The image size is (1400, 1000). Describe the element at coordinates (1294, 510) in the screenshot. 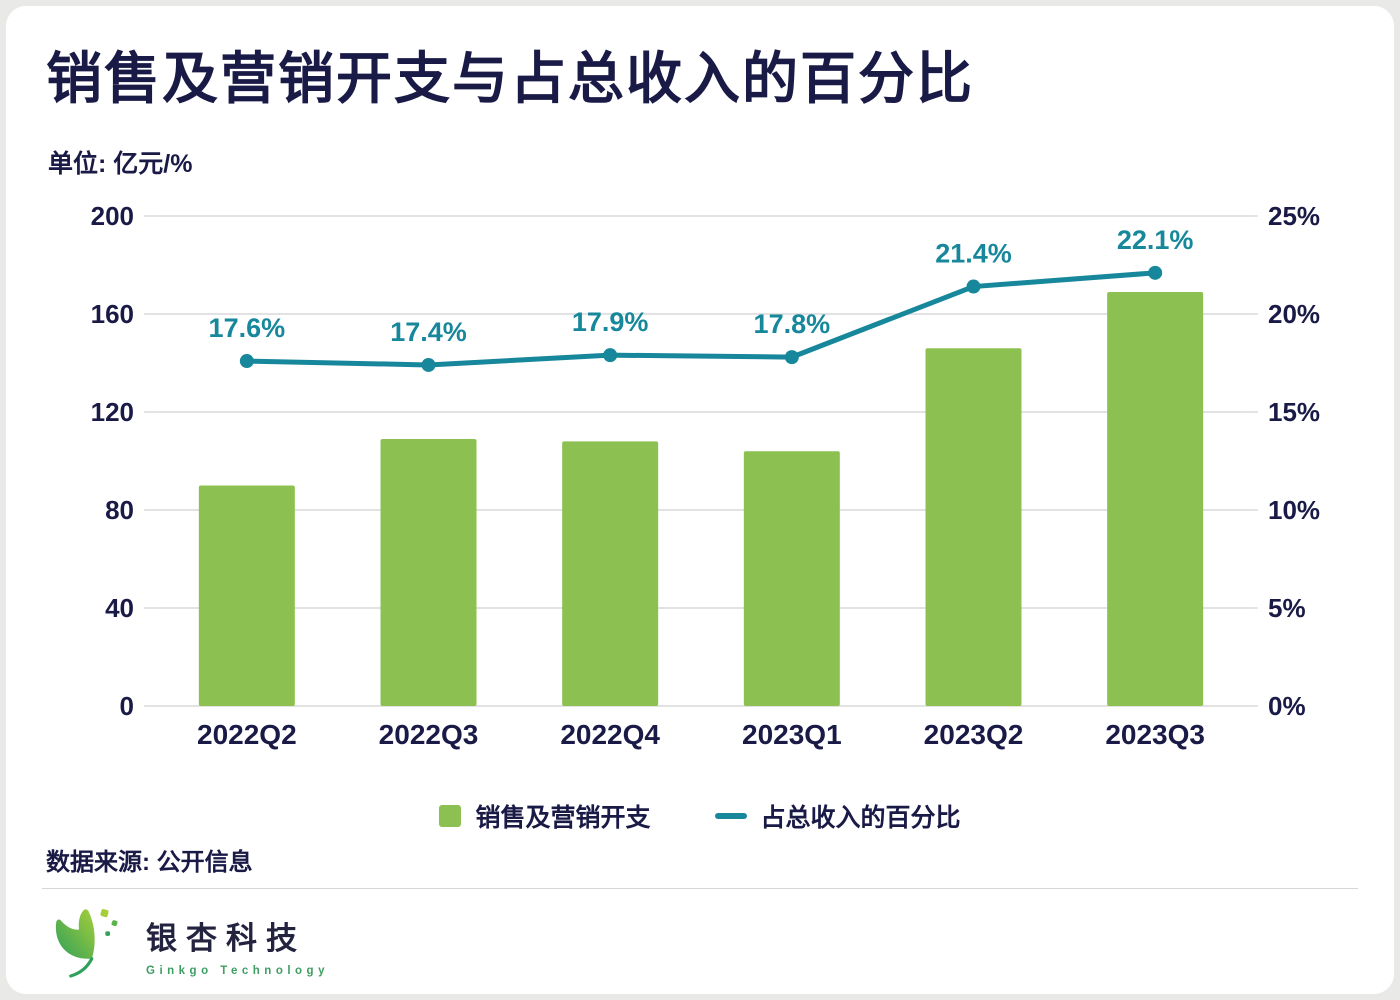

I see `right-axis-label: 10%` at that location.